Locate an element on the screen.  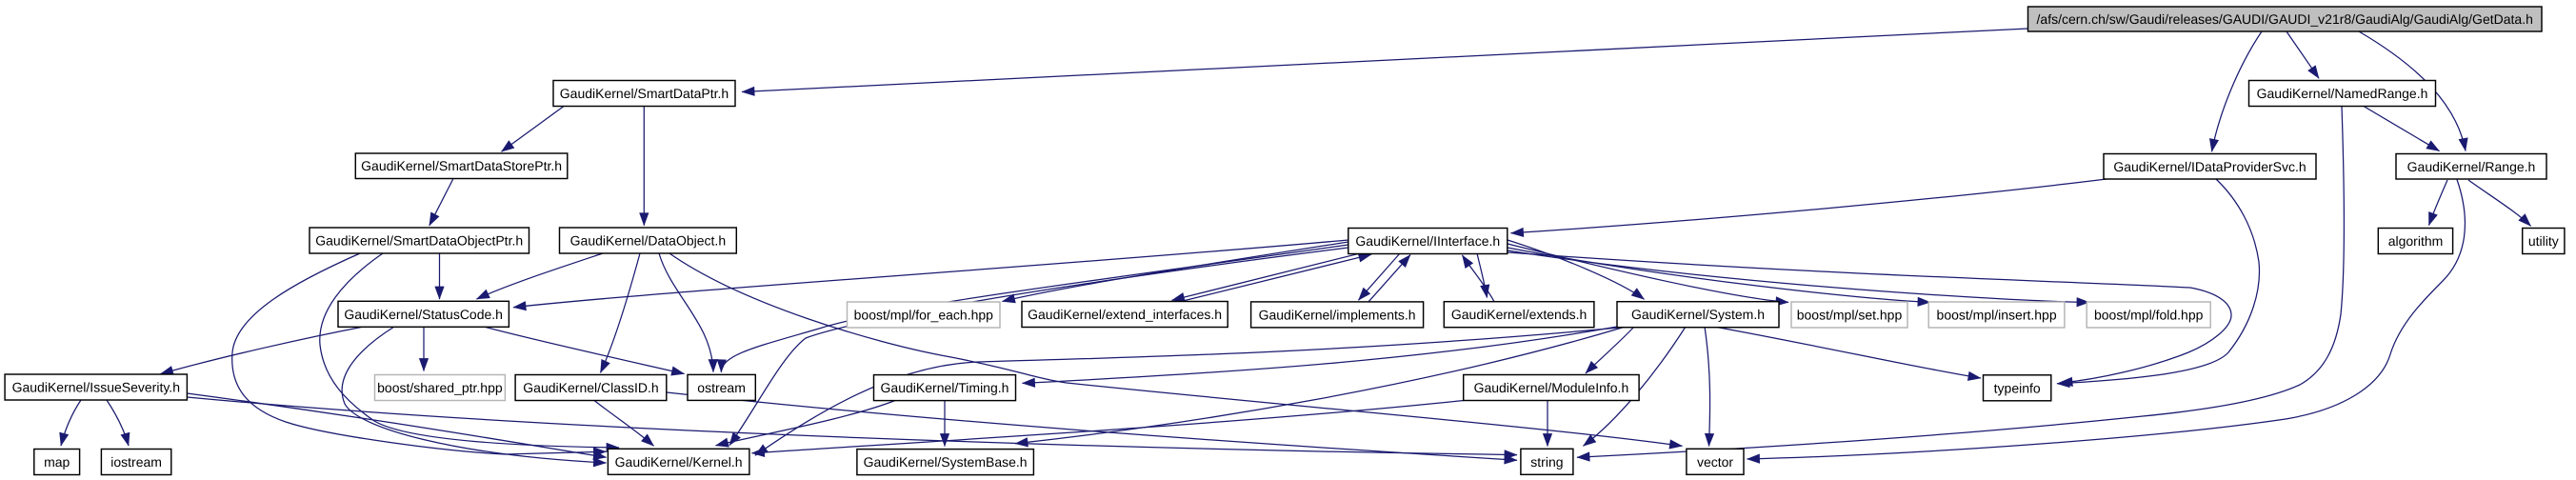
svg-text: ostream is located at coordinates (721, 387).